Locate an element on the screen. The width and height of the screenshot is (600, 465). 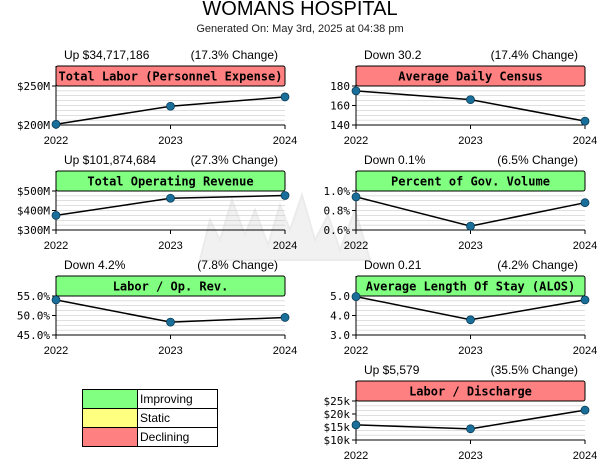
y-tick-label: 5.0 is located at coordinates (340, 296).